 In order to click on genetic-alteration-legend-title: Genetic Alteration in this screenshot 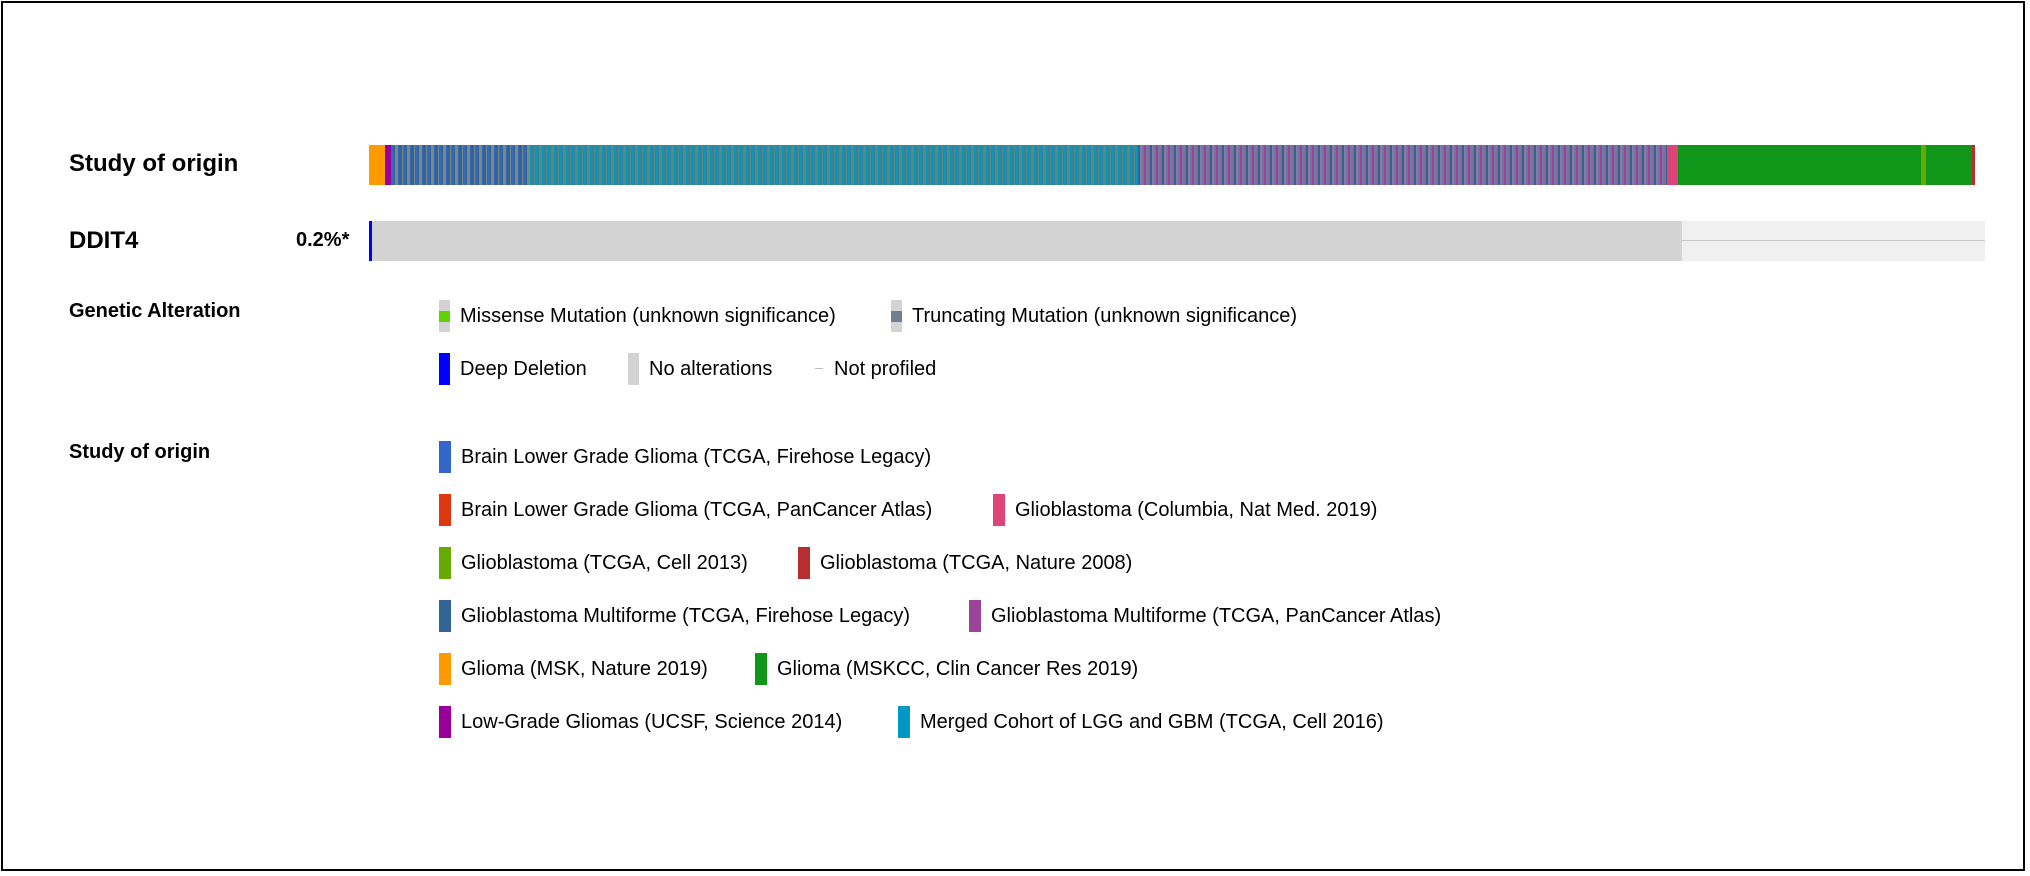, I will do `click(155, 311)`.